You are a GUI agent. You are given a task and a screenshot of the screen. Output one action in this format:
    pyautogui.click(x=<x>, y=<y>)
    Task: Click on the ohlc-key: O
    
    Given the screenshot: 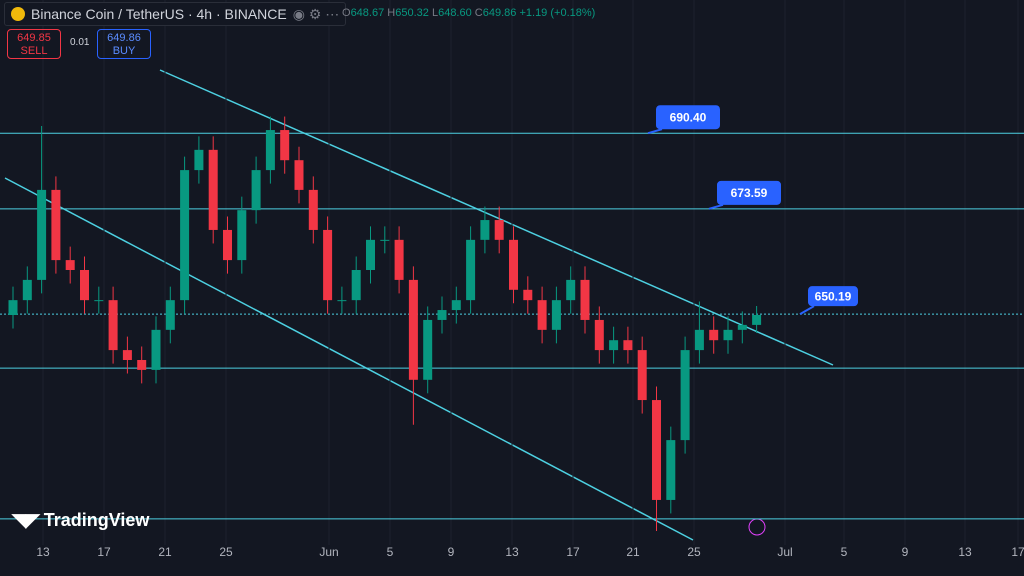 What is the action you would take?
    pyautogui.click(x=346, y=13)
    